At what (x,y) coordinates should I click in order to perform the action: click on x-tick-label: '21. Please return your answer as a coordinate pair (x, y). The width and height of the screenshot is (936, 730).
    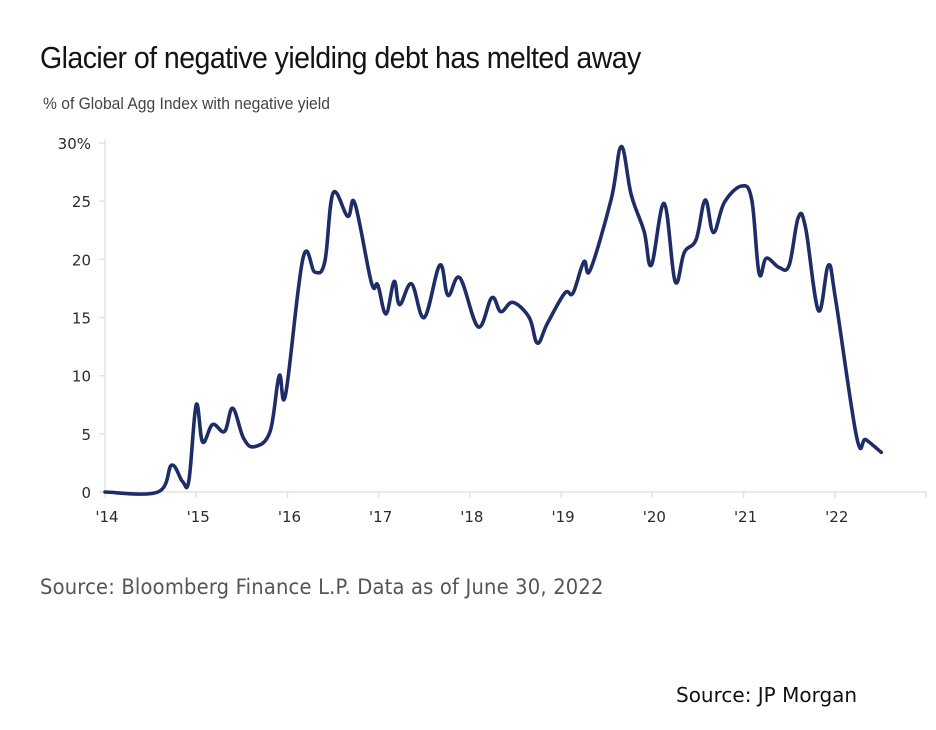
    Looking at the image, I should click on (745, 517).